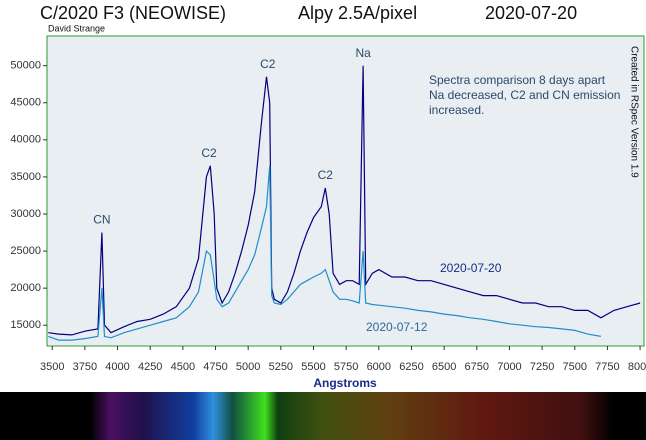 This screenshot has width=646, height=440. What do you see at coordinates (346, 367) in the screenshot?
I see `x-tick-label: 5750` at bounding box center [346, 367].